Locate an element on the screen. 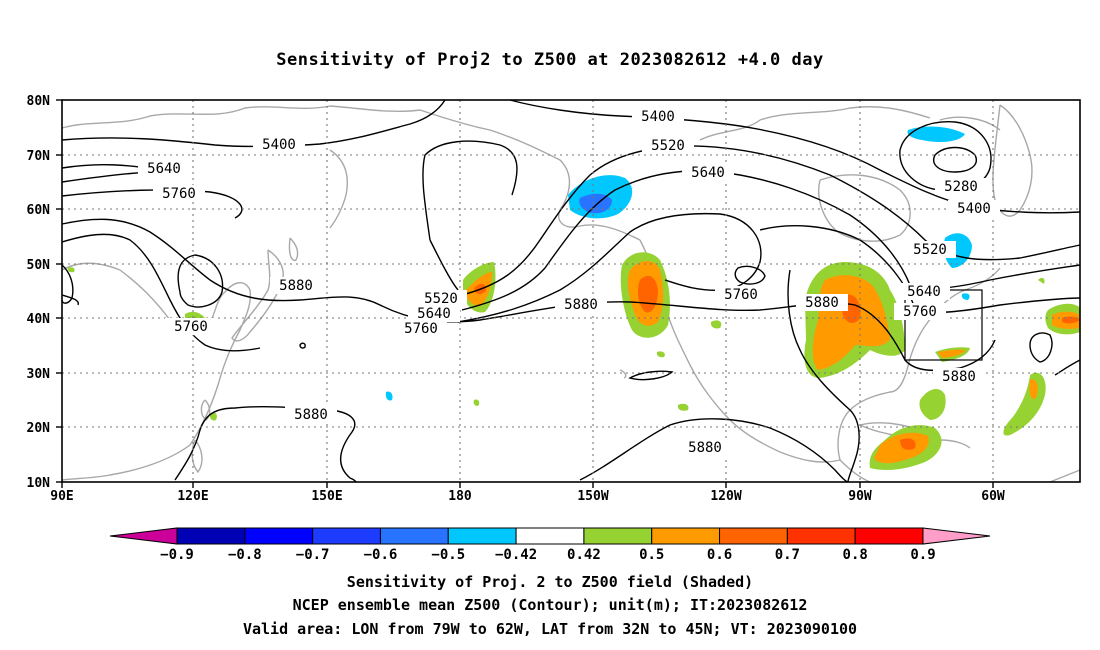 This screenshot has height=650, width=1100. lon-label: 120W is located at coordinates (725, 496).